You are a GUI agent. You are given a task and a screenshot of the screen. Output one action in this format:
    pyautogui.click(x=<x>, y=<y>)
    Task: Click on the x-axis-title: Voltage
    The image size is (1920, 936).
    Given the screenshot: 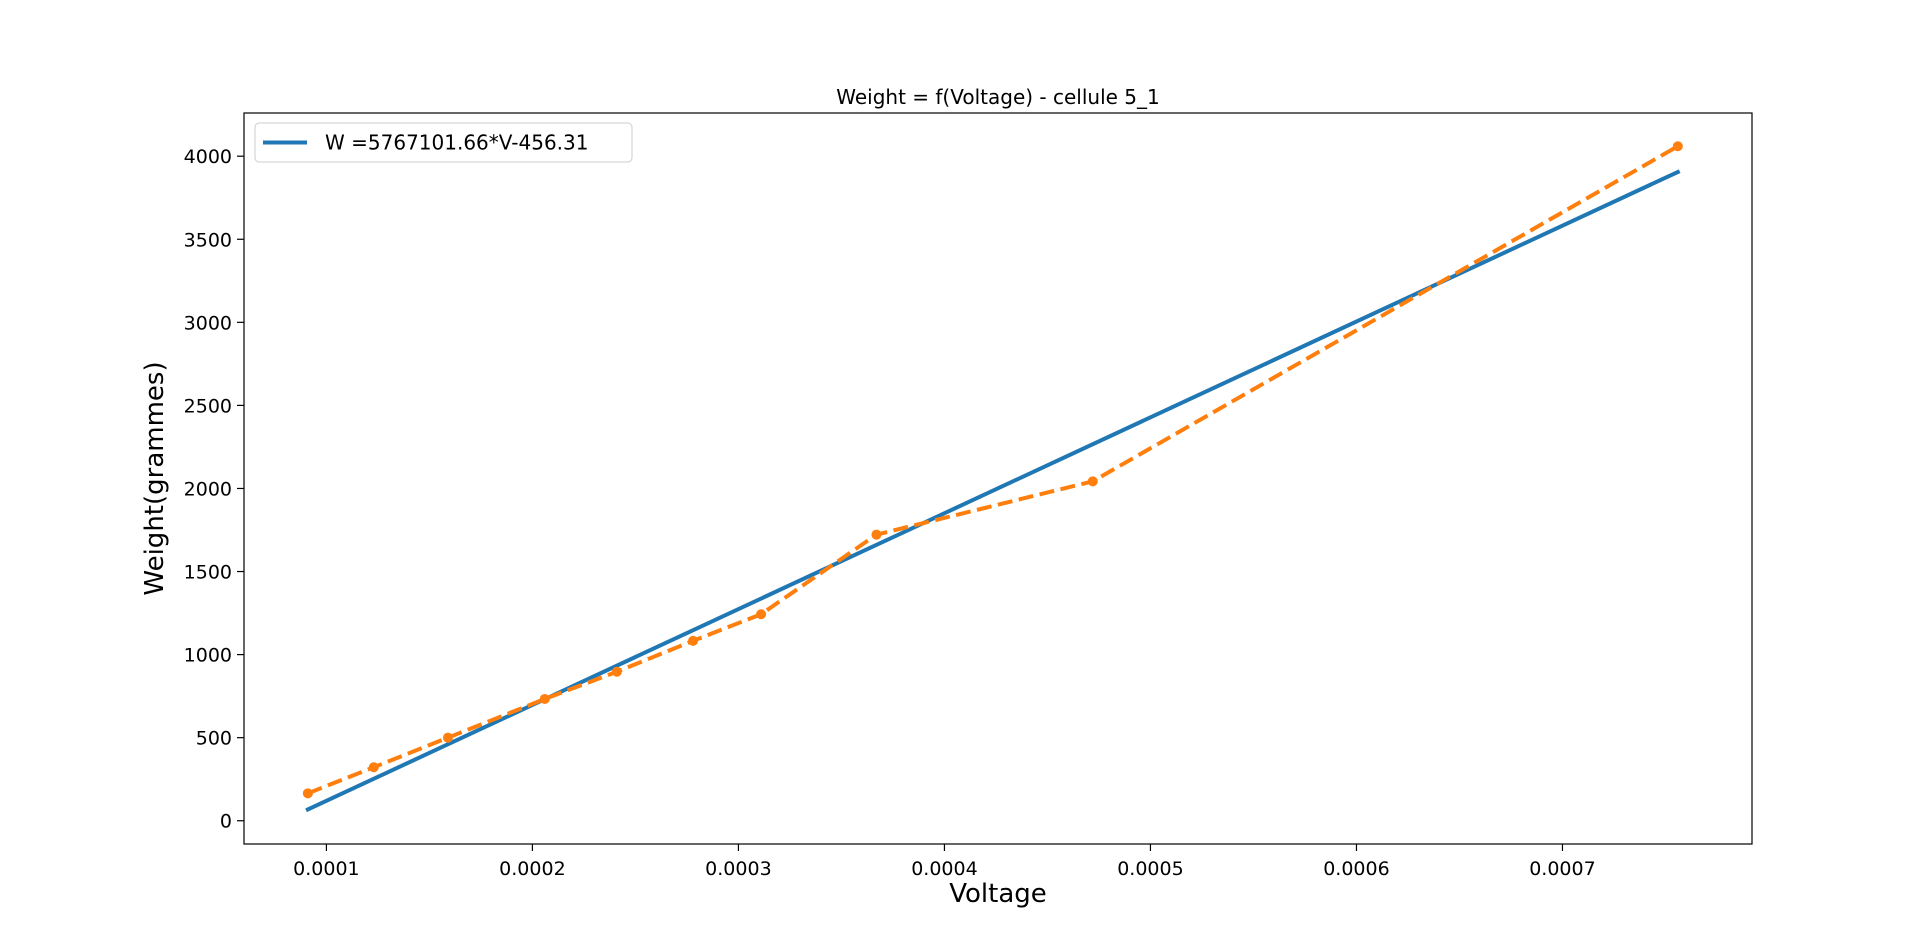 What is the action you would take?
    pyautogui.click(x=998, y=894)
    